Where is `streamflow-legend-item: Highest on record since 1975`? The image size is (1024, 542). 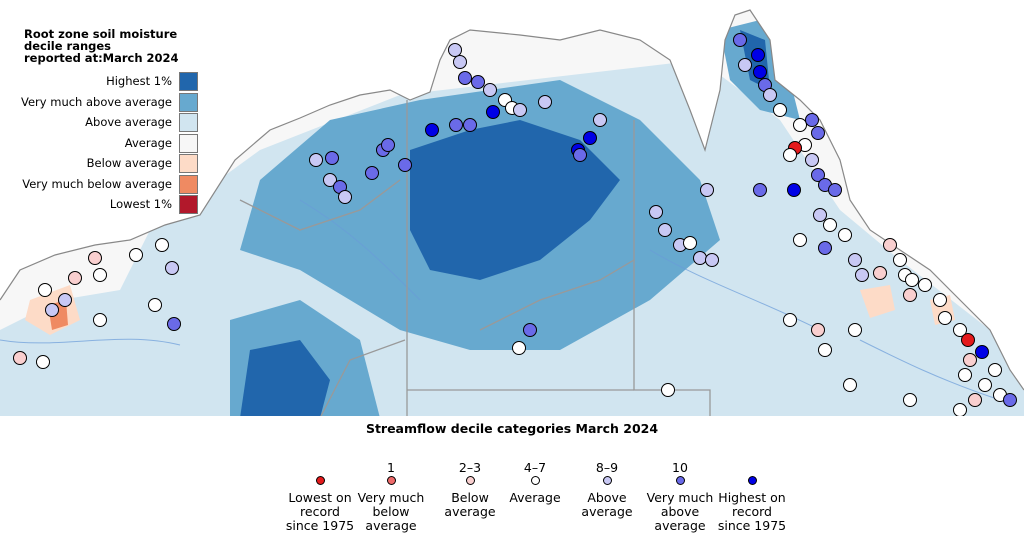 streamflow-legend-item: Highest on record since 1975 is located at coordinates (752, 496).